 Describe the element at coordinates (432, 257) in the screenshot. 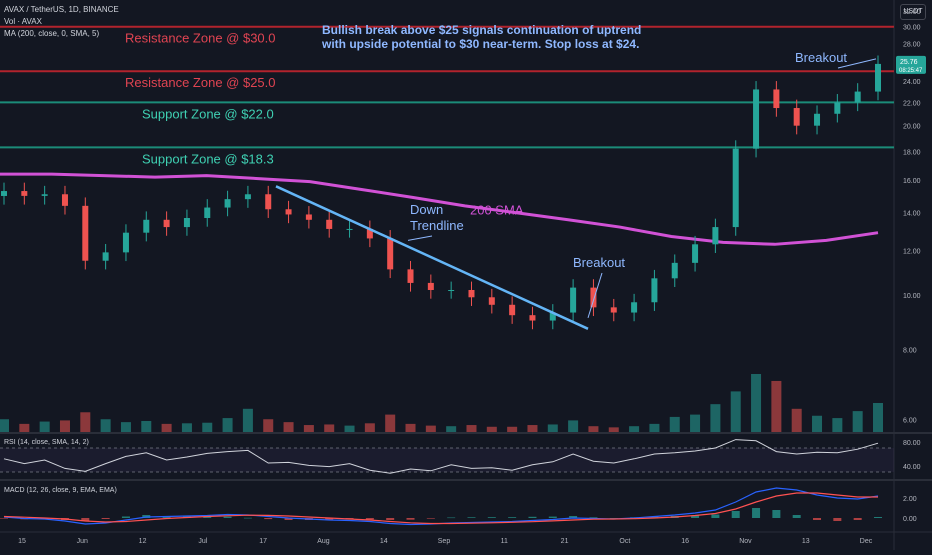

I see `down-trendline` at that location.